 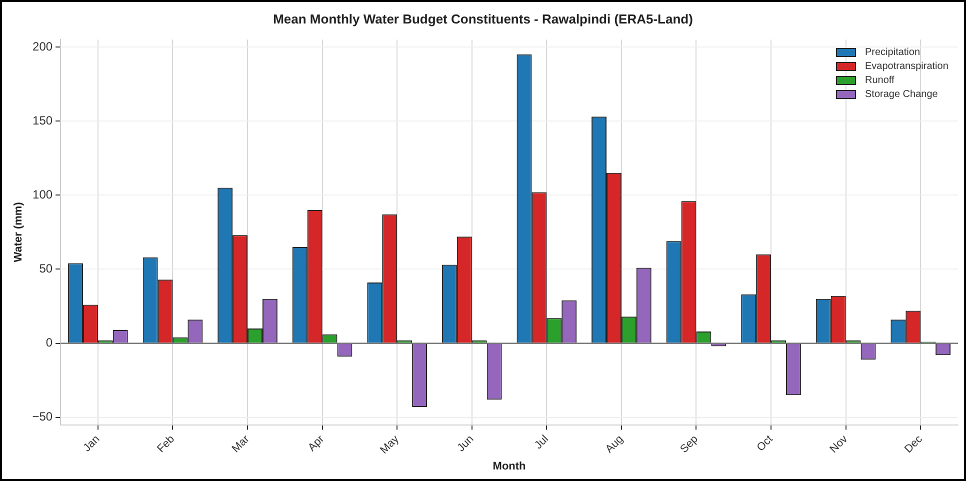 What do you see at coordinates (42, 194) in the screenshot?
I see `y-tick-label: 100` at bounding box center [42, 194].